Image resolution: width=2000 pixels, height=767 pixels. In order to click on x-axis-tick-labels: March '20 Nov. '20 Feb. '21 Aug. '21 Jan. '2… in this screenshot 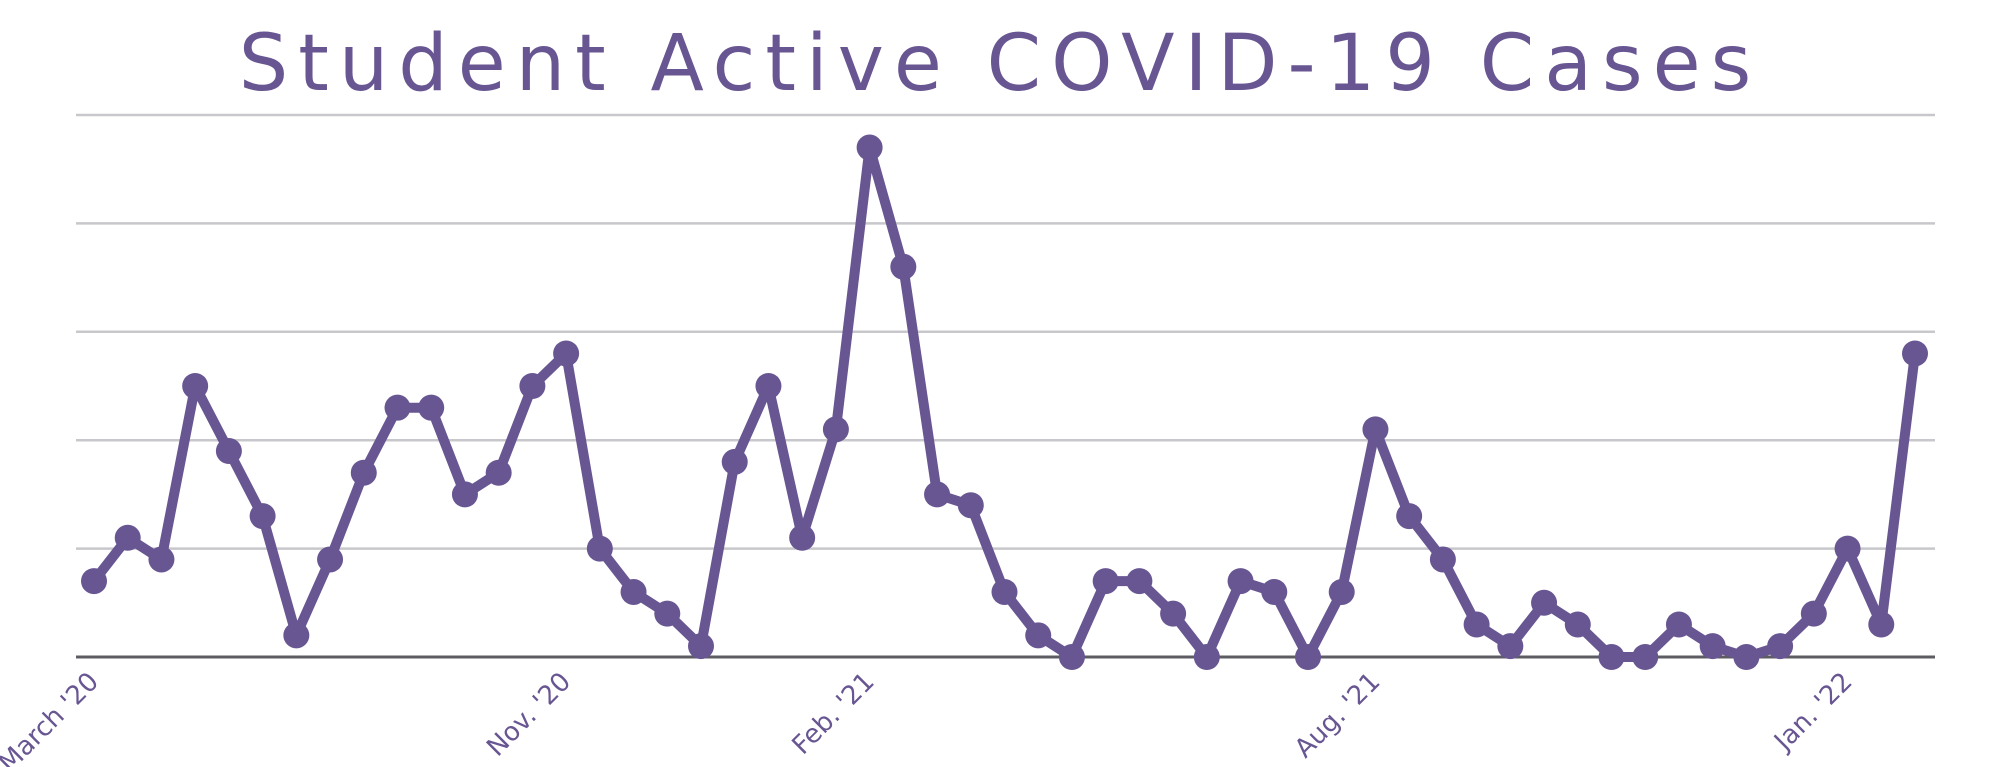, I will do `click(929, 717)`.